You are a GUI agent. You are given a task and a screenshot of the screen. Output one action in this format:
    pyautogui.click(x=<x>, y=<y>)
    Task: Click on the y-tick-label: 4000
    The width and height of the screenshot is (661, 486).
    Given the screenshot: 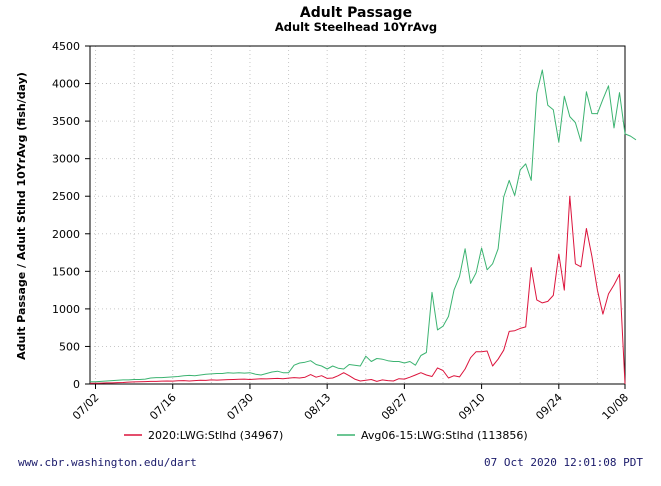 What is the action you would take?
    pyautogui.click(x=66, y=84)
    